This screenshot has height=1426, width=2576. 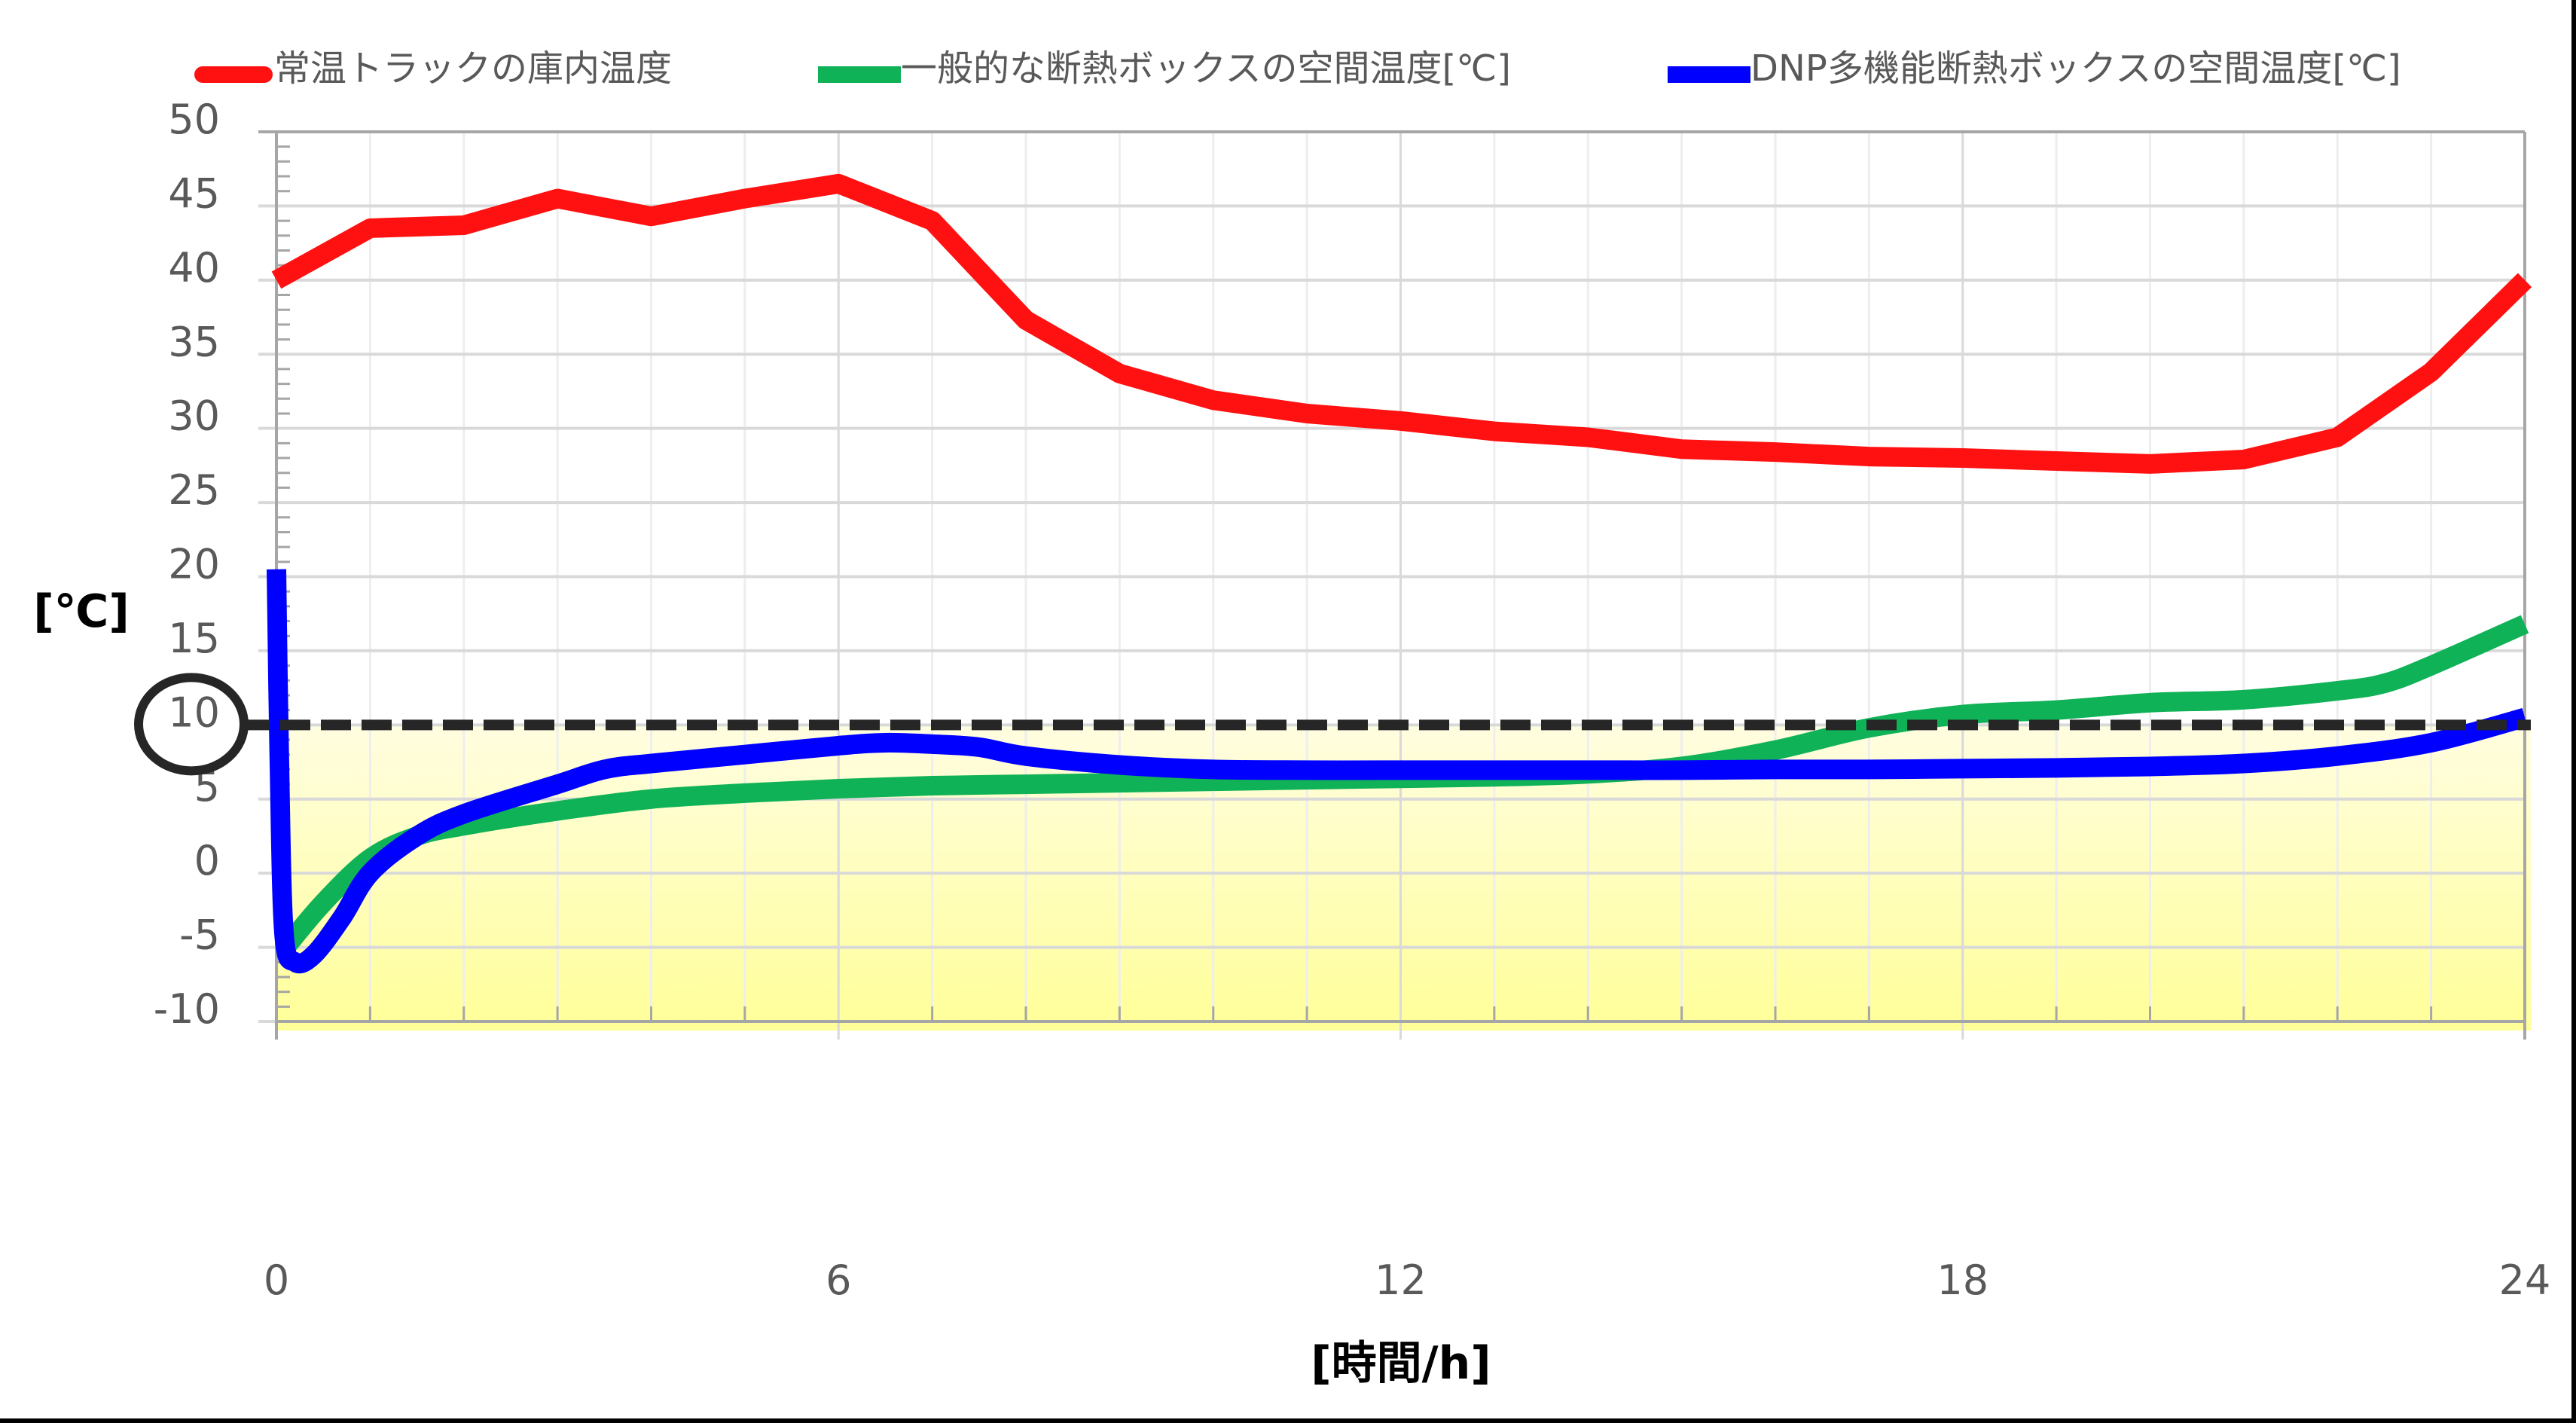 What do you see at coordinates (194, 564) in the screenshot?
I see `y-tick-label: 20` at bounding box center [194, 564].